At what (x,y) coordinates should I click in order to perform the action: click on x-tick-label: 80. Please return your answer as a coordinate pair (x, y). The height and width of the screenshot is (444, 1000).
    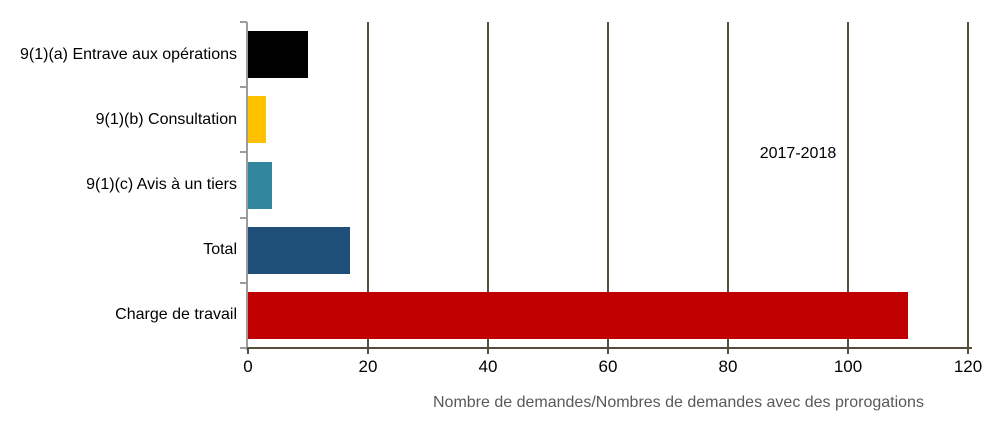
    Looking at the image, I should click on (728, 366).